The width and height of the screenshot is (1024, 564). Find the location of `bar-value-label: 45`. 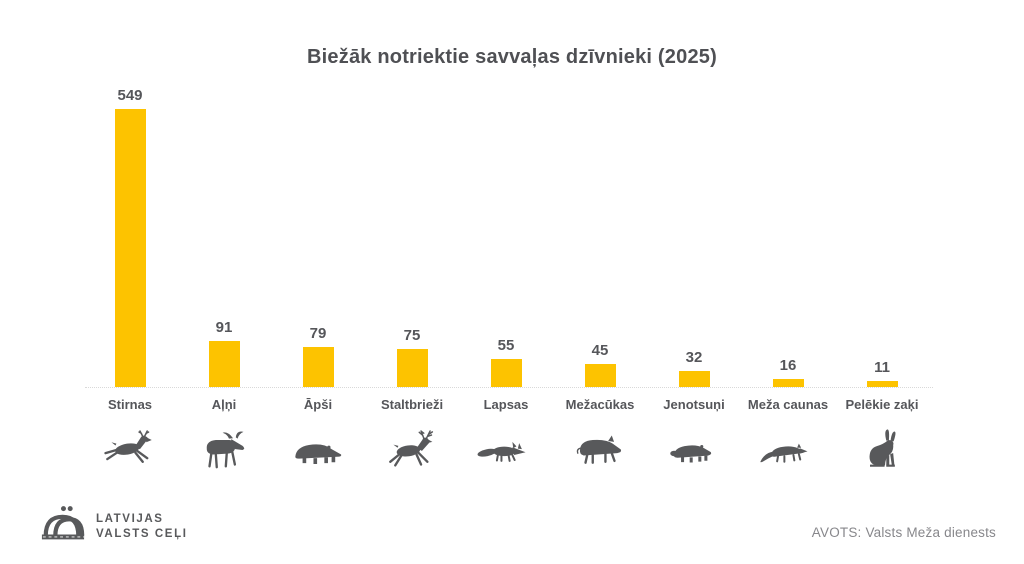

bar-value-label: 45 is located at coordinates (600, 350).